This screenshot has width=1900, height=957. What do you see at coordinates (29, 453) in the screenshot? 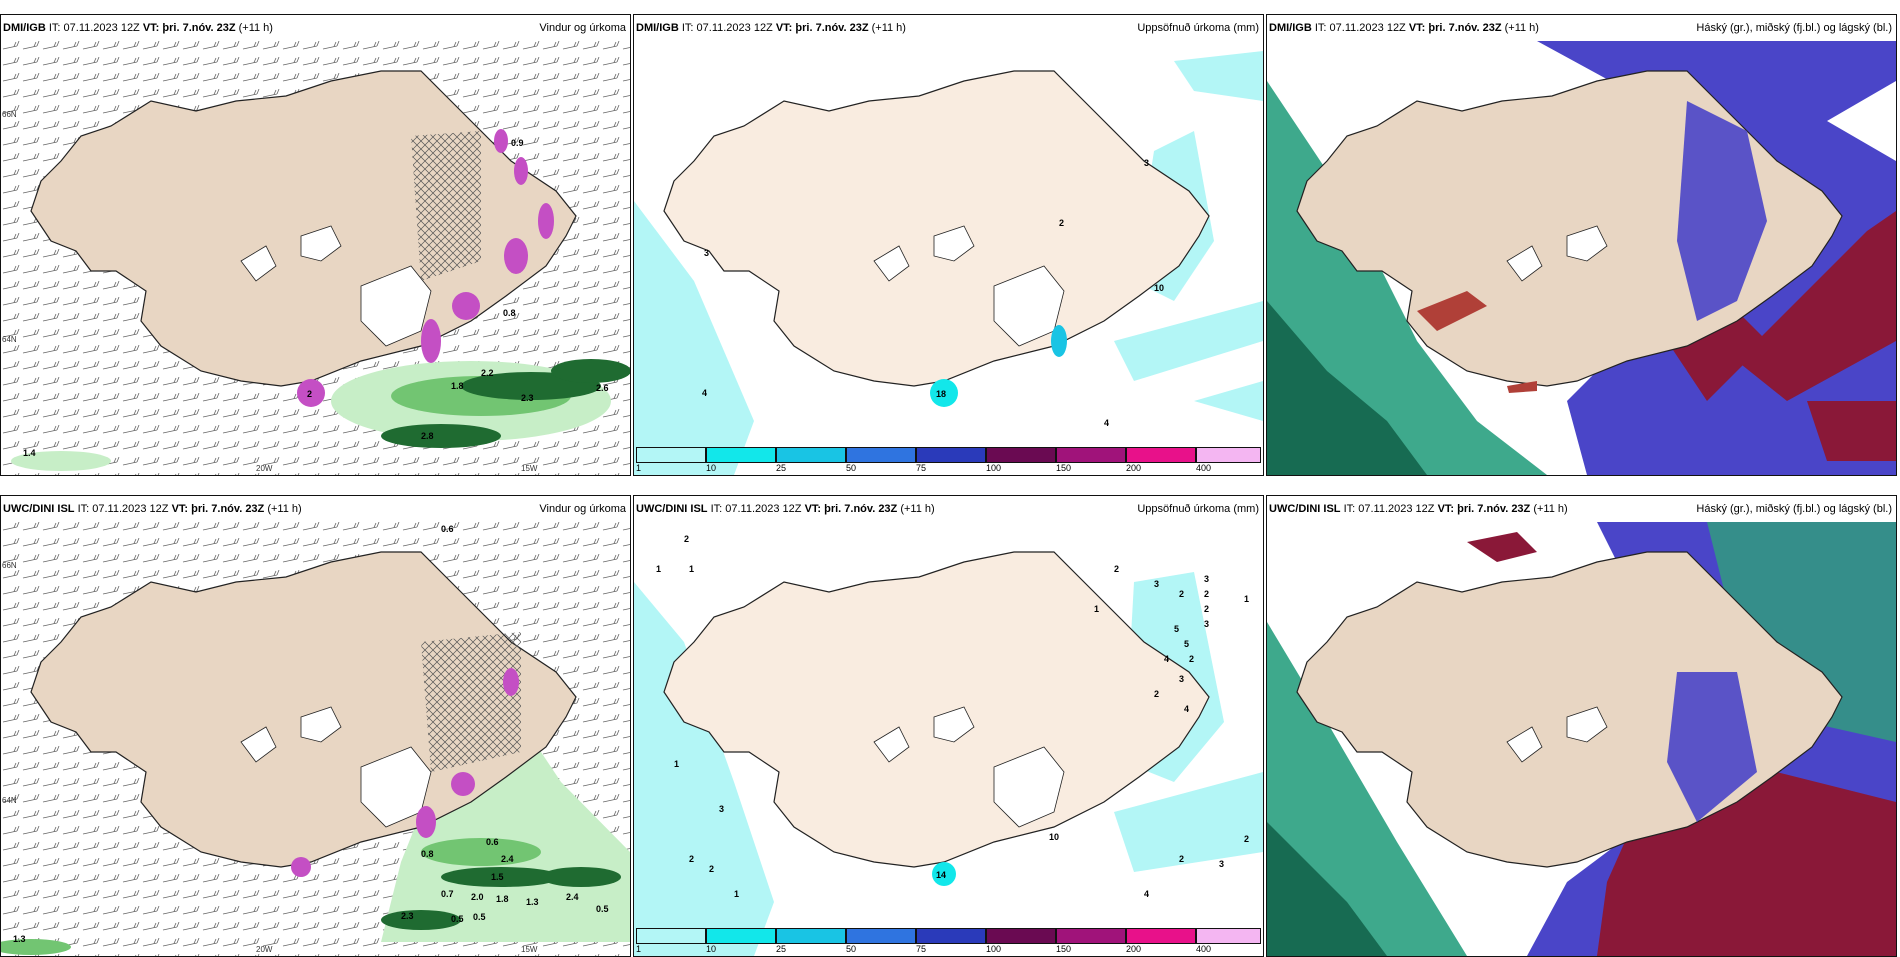
I see `precip-label: 1.4` at bounding box center [29, 453].